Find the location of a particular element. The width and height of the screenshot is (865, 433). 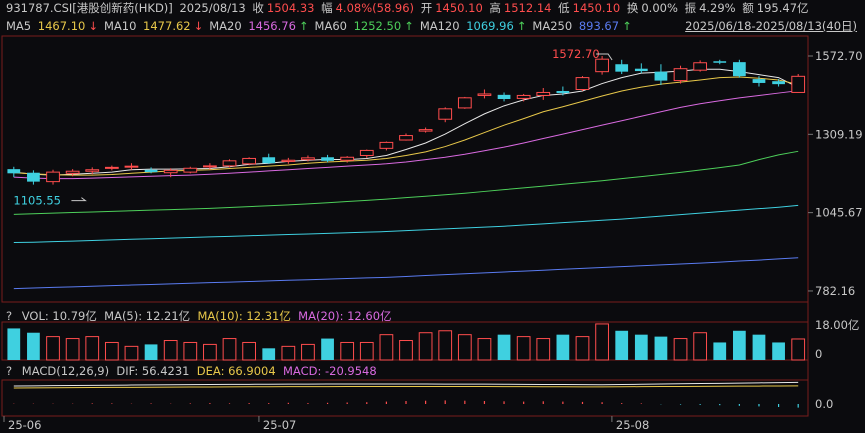

date-range-selector: 2025/06/18-2025/08/13(40日) is located at coordinates (771, 26).